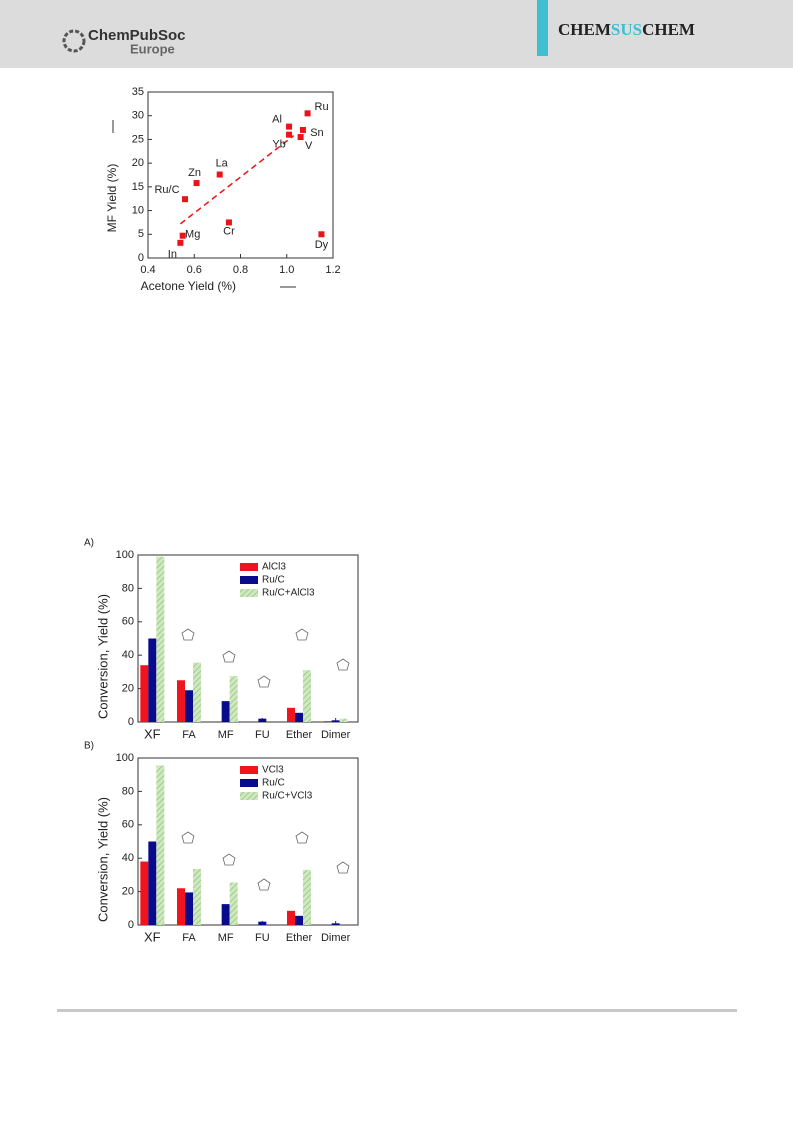 The image size is (793, 1121). I want to click on y-tick-label: 5, so click(141, 234).